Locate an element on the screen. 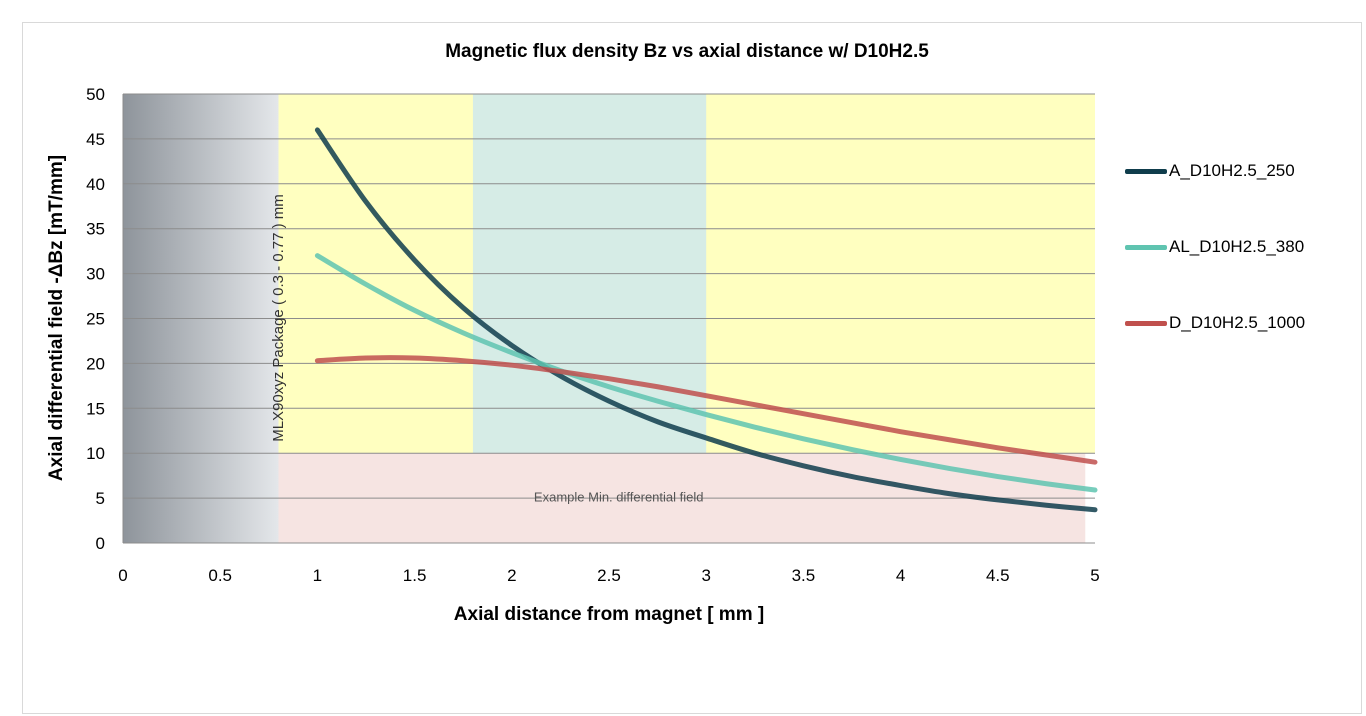 The image size is (1366, 716). y-axis-label: Axial differential field -ΔBz [mT/mm] is located at coordinates (56, 318).